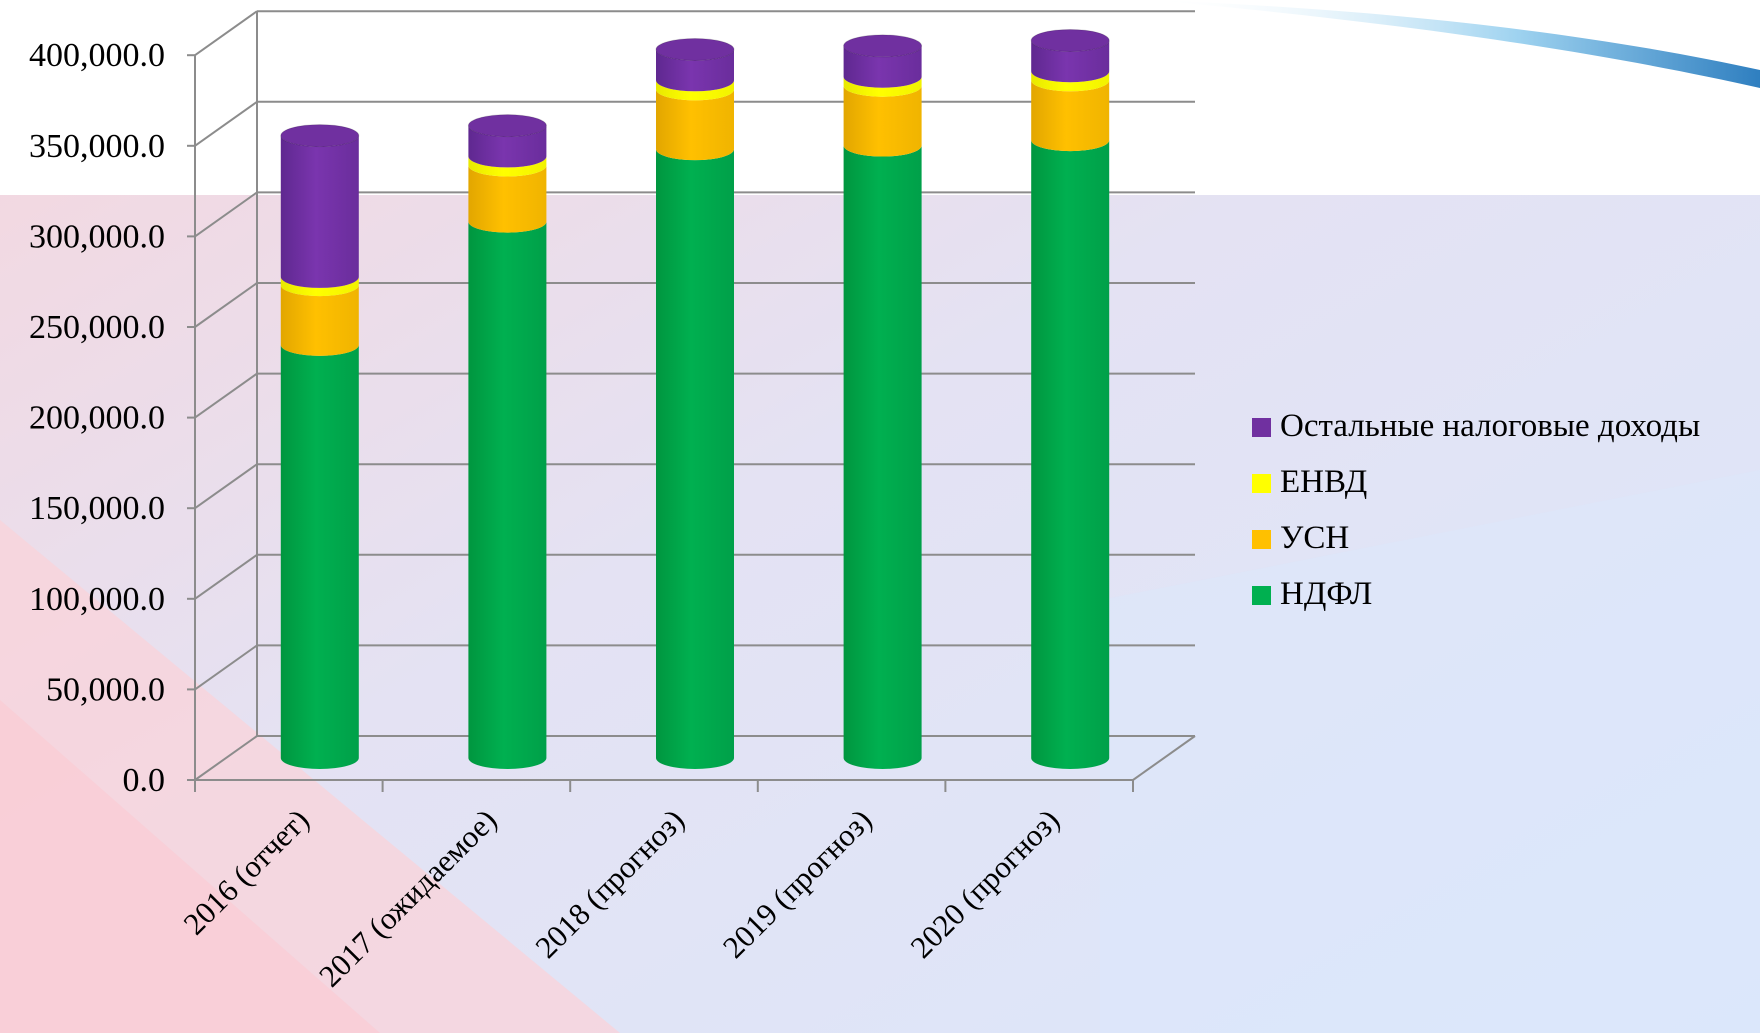 The height and width of the screenshot is (1033, 1760). Describe the element at coordinates (144, 780) in the screenshot. I see `y-tick-label: 0.0` at that location.